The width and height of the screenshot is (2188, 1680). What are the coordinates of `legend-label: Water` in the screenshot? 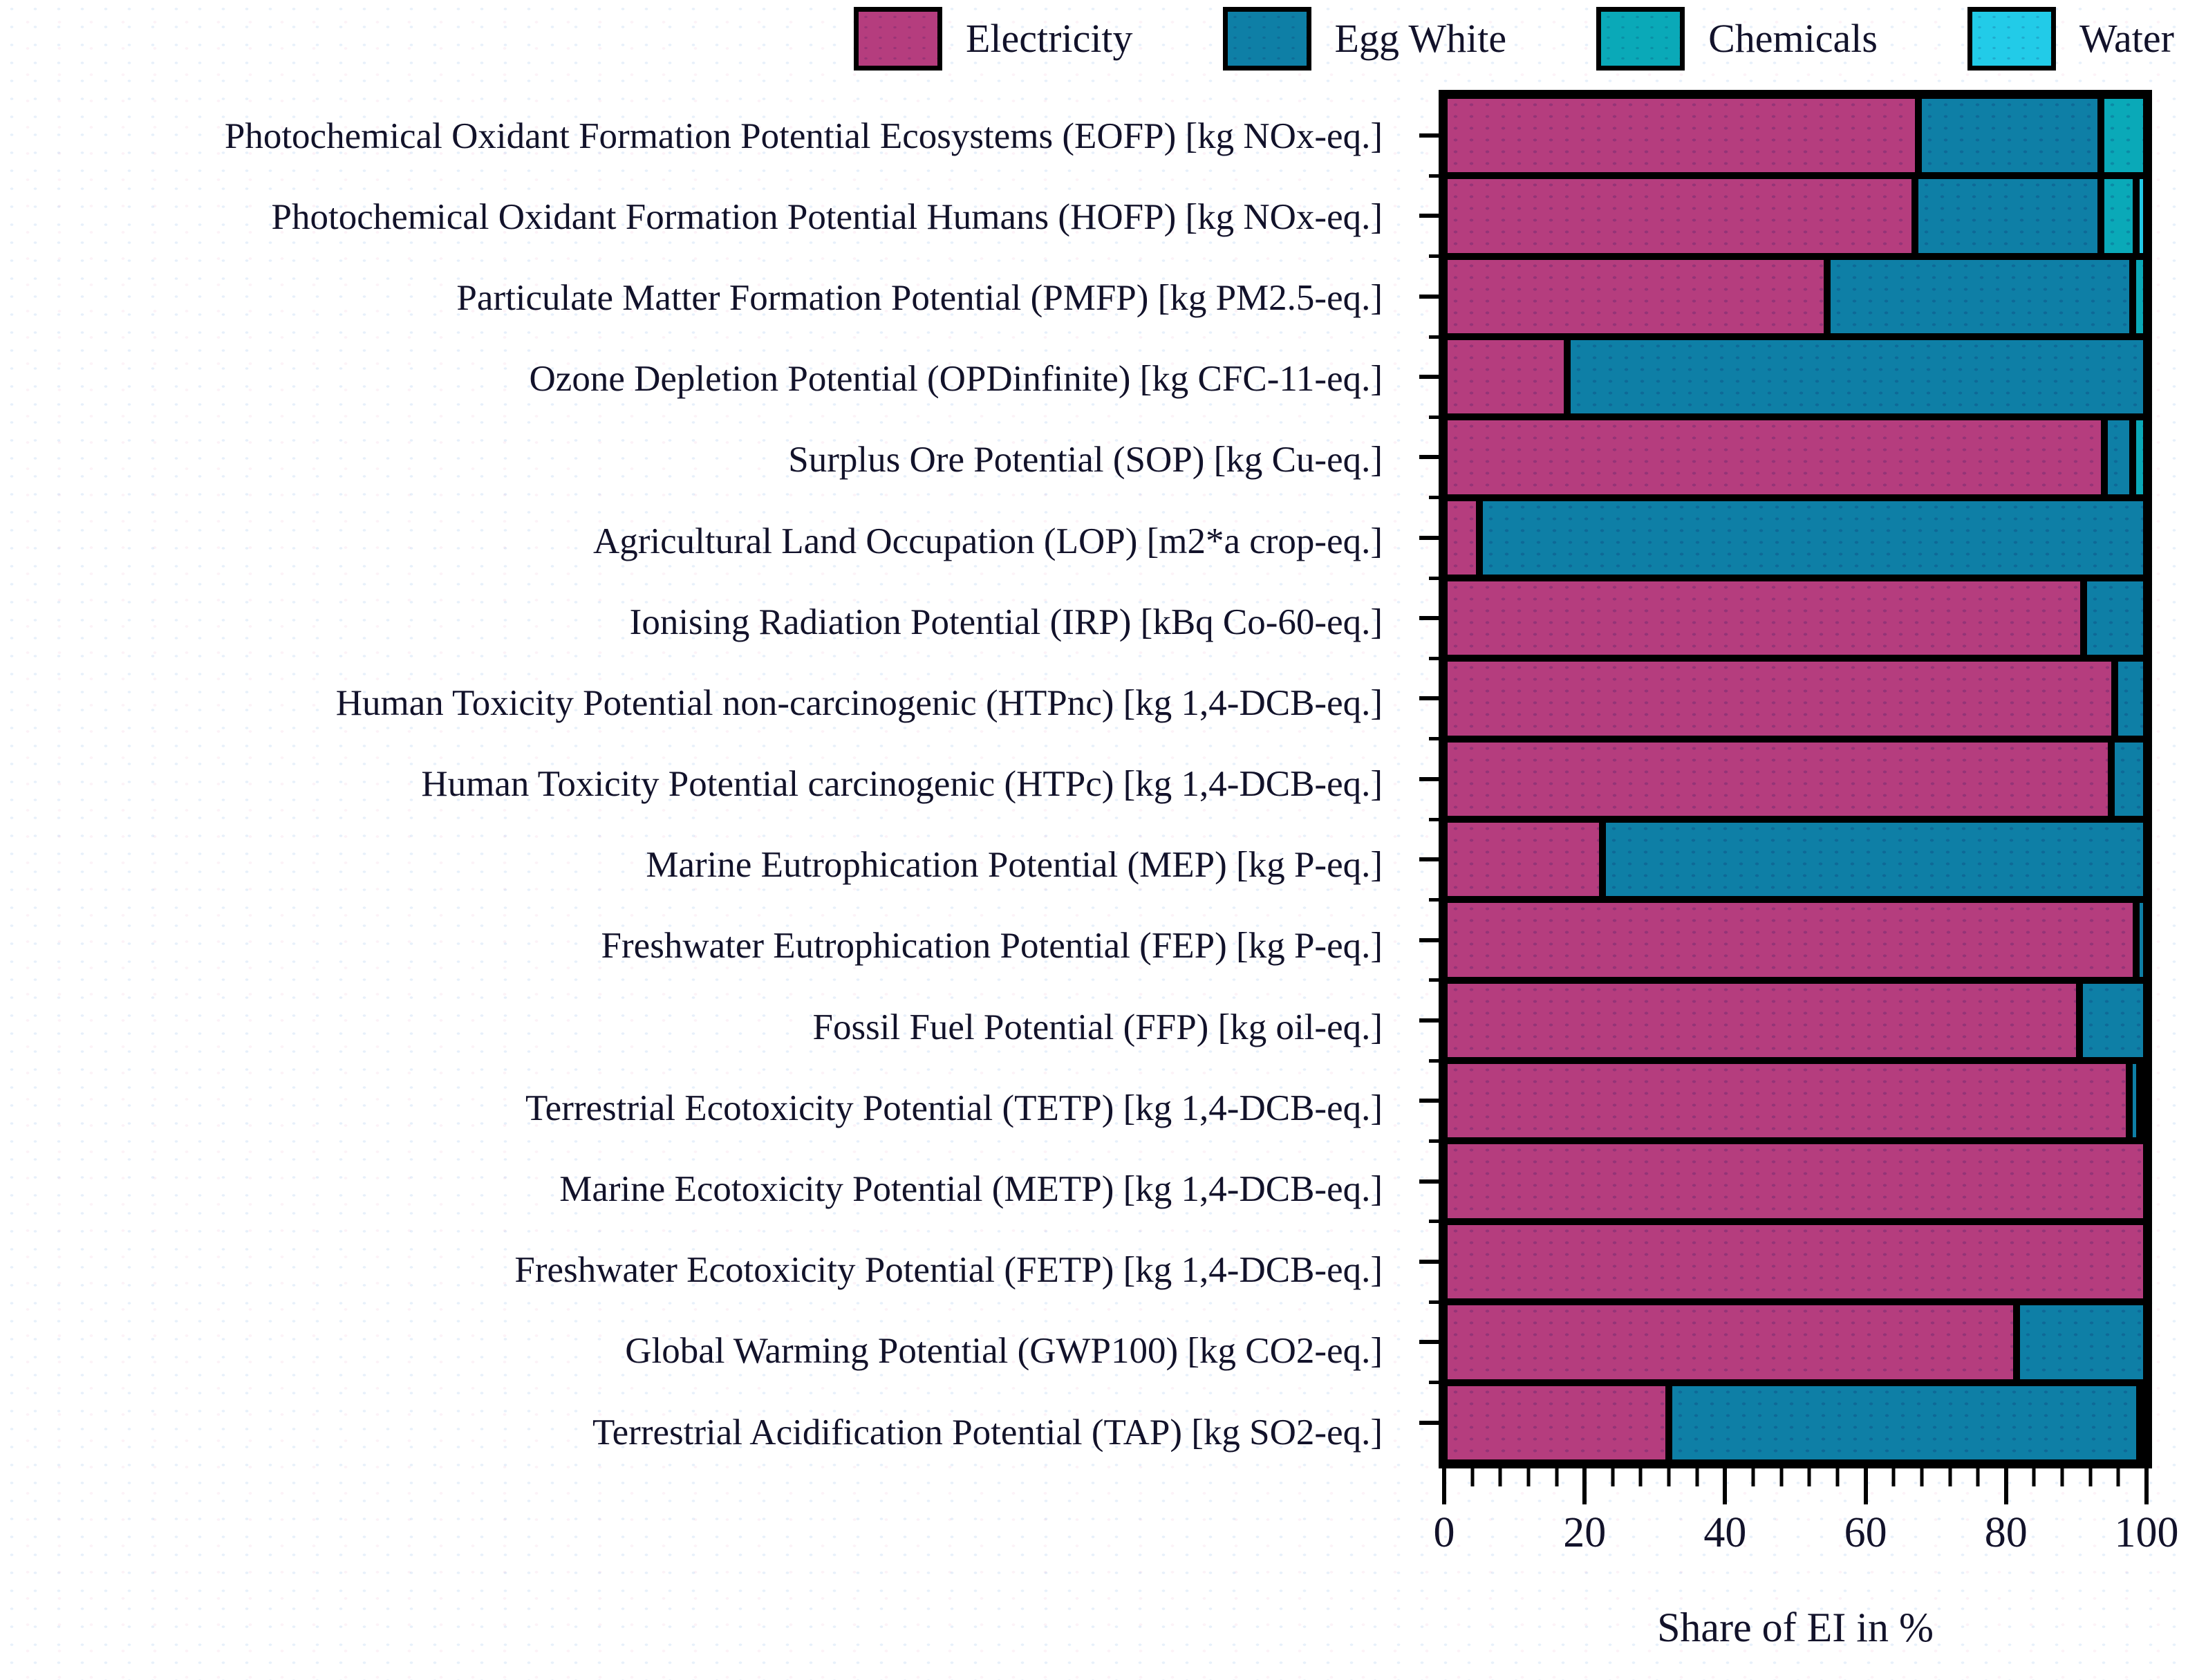 It's located at (2126, 38).